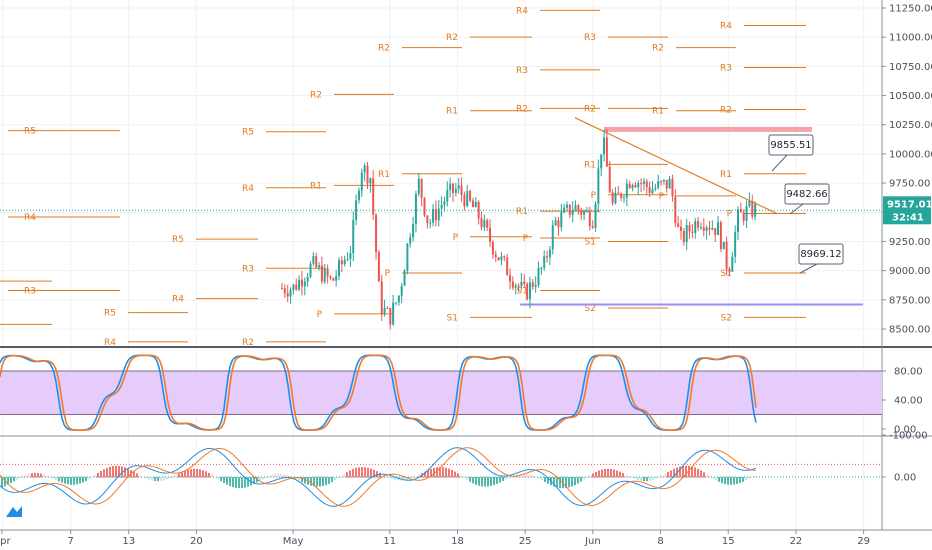  What do you see at coordinates (907, 210) in the screenshot?
I see `last-price-badge` at bounding box center [907, 210].